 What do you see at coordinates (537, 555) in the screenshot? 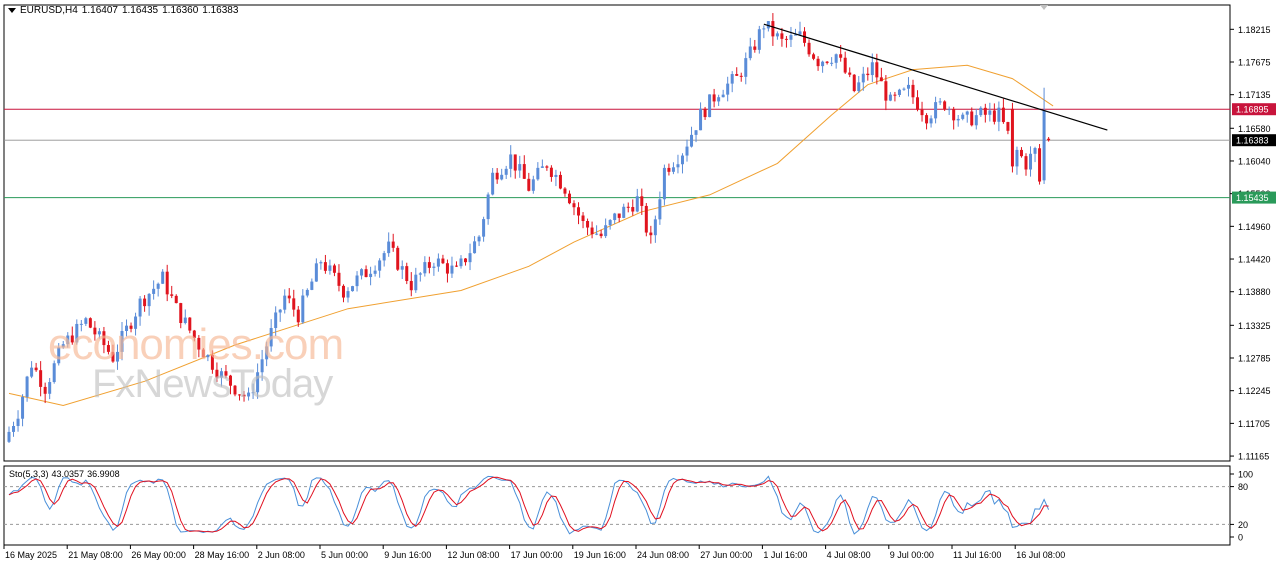
I see `time-tick-label: 17 Jun 00:00` at bounding box center [537, 555].